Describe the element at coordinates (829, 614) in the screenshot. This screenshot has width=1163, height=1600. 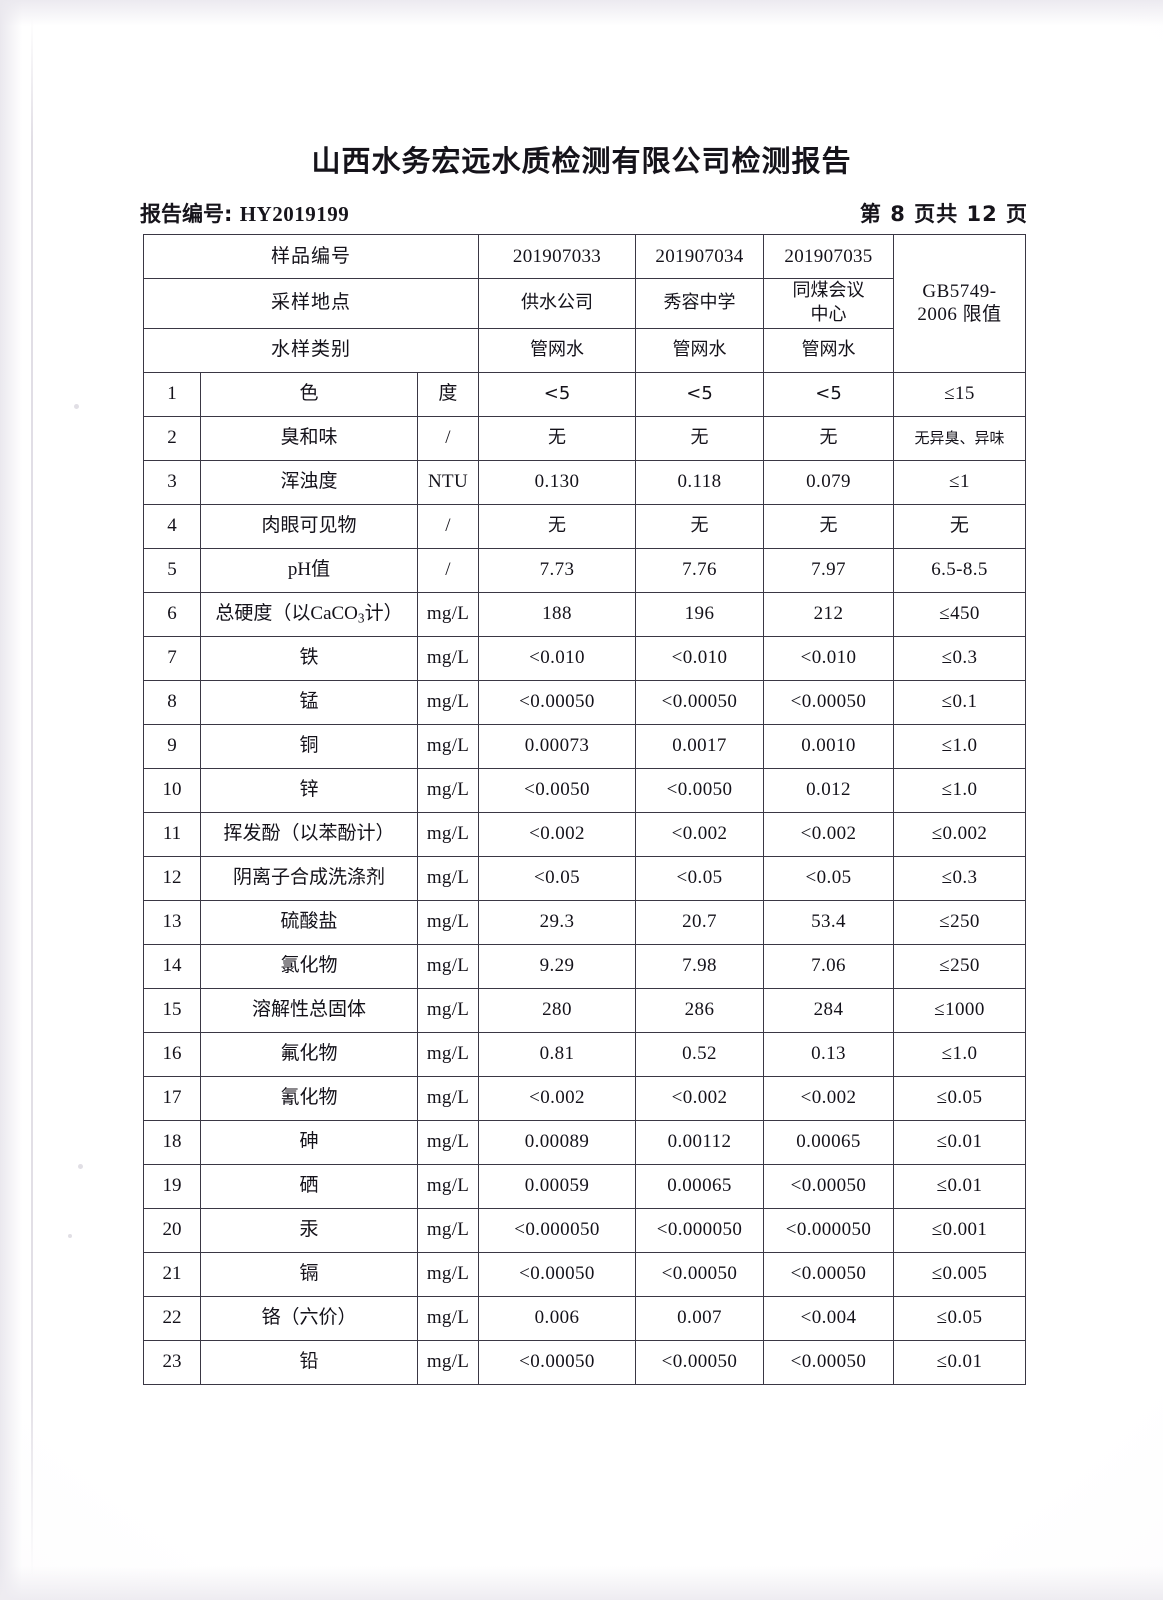
I see `row-value-sample-3: 212` at that location.